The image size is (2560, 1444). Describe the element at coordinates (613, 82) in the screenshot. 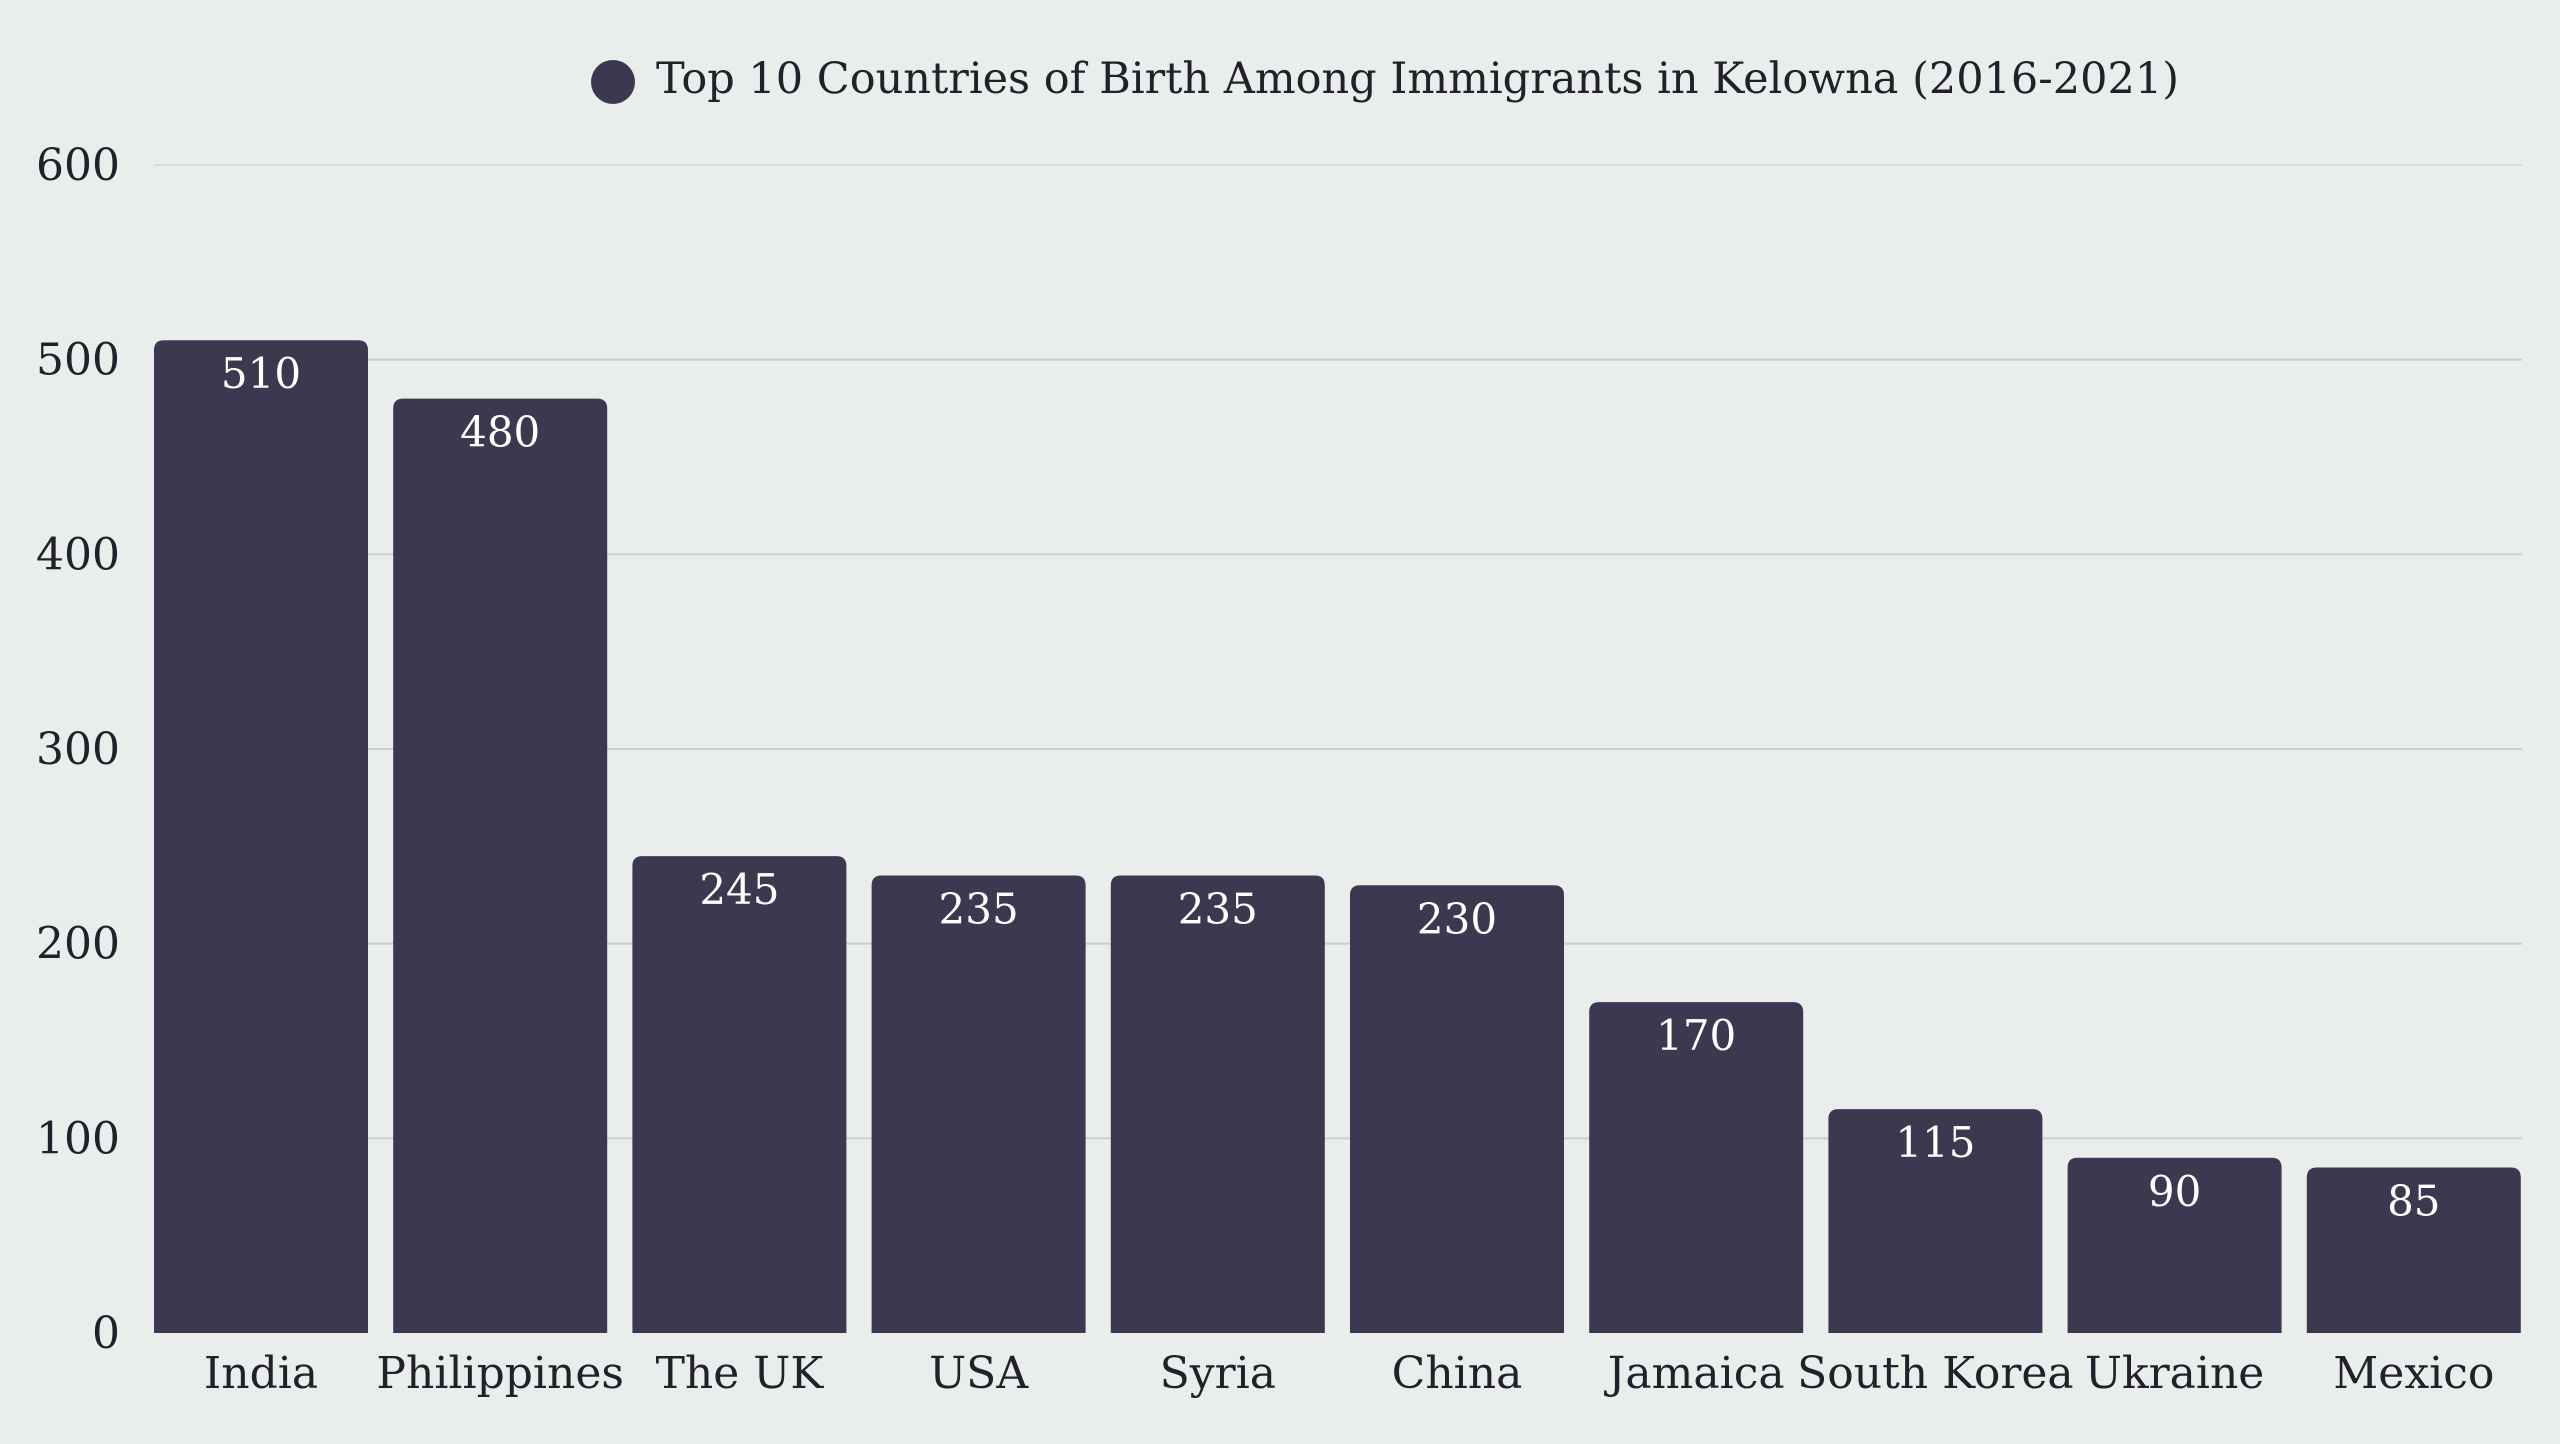

I see `legend-marker` at that location.